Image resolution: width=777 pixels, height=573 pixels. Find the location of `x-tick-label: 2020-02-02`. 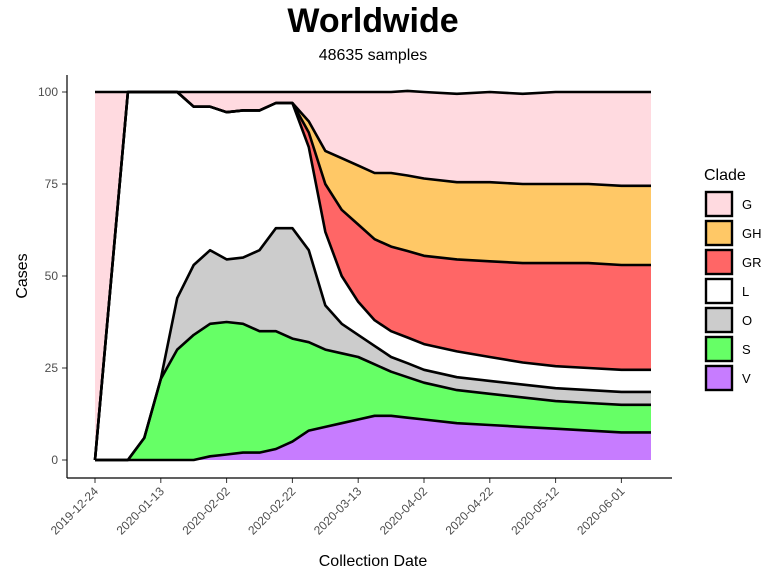

x-tick-label: 2020-02-02 is located at coordinates (206, 511).